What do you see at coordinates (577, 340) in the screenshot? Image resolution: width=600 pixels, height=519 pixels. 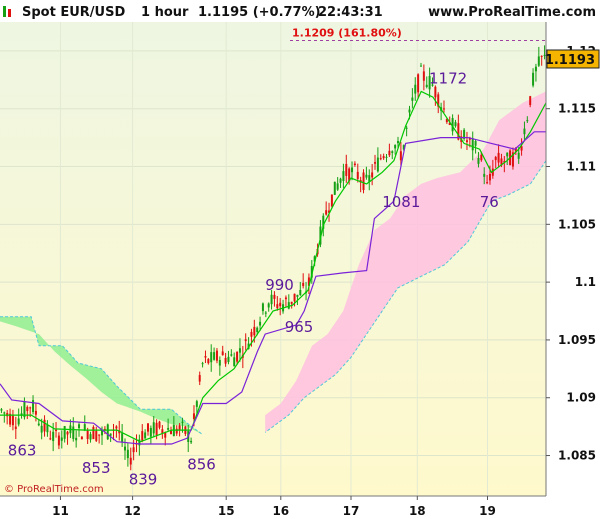 I see `y-tick-label: 1.095` at bounding box center [577, 340].